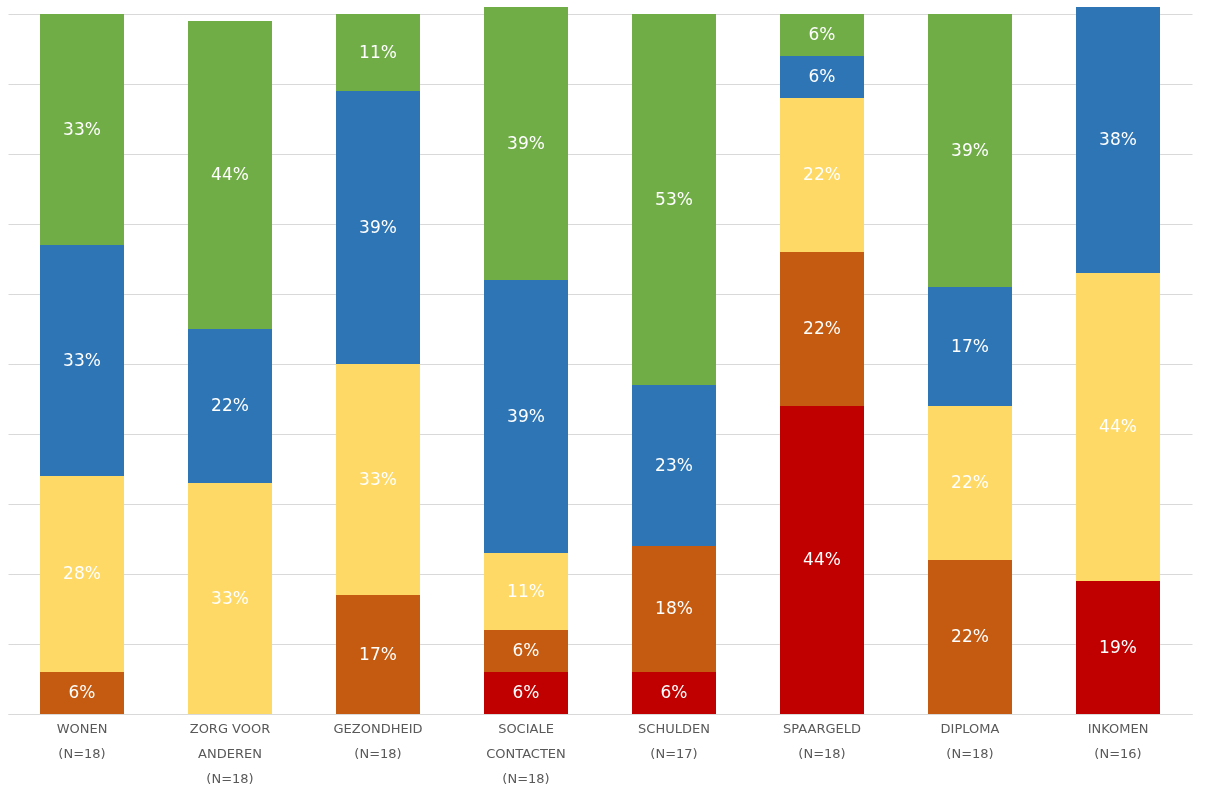  I want to click on data-label: 53%, so click(674, 198).